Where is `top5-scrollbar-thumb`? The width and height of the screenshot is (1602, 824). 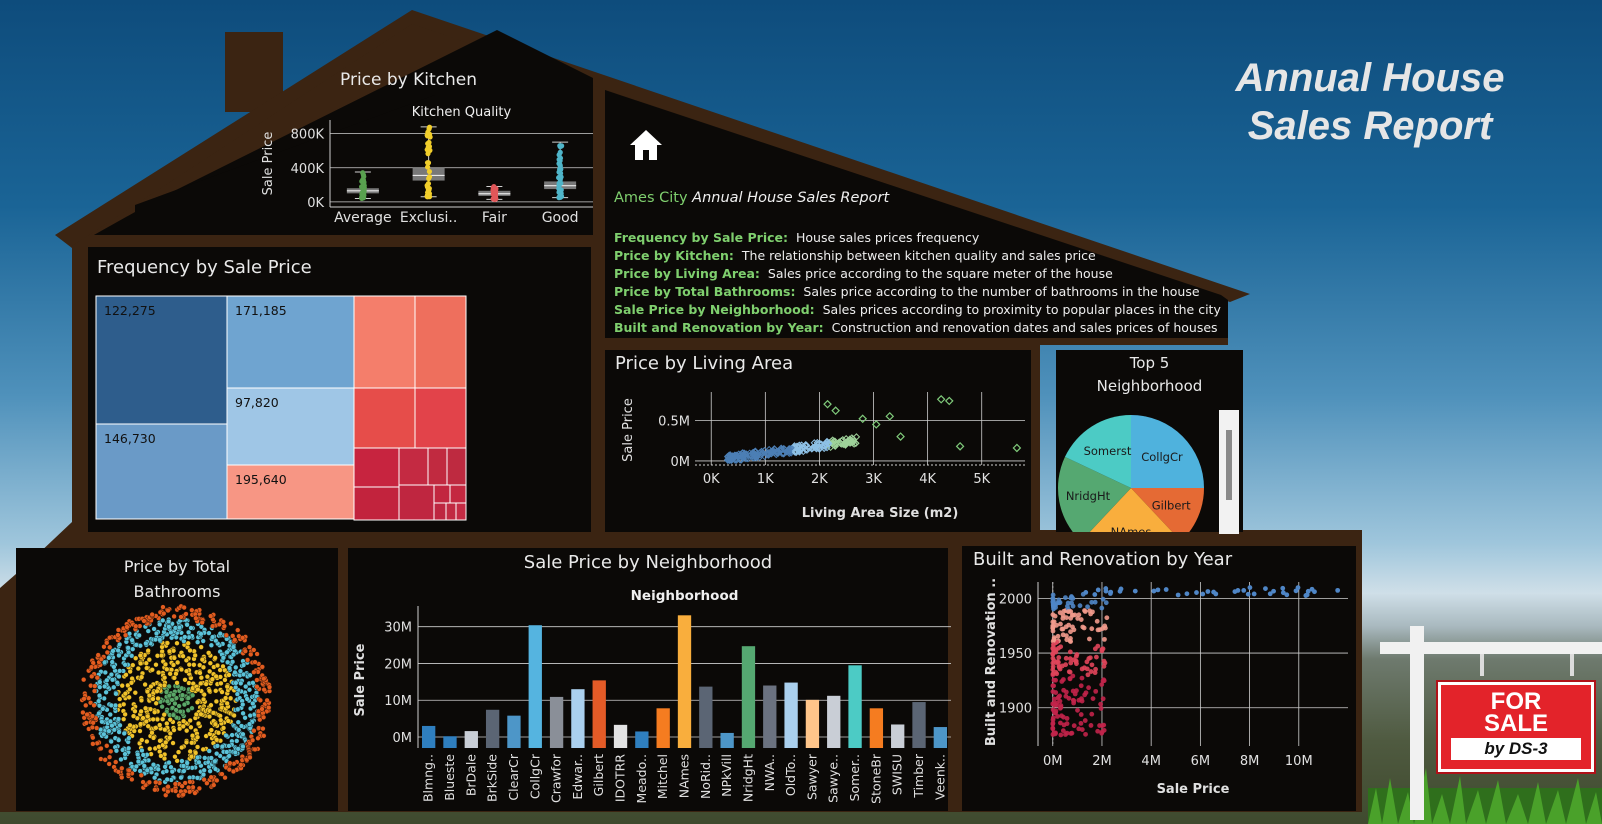
top5-scrollbar-thumb is located at coordinates (1229, 465).